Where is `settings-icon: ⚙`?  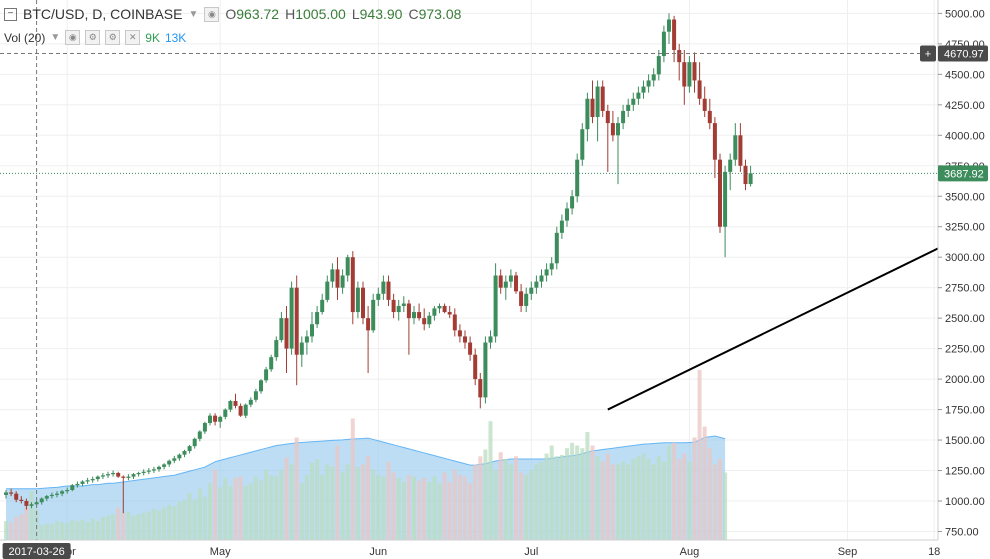
settings-icon: ⚙ is located at coordinates (93, 37).